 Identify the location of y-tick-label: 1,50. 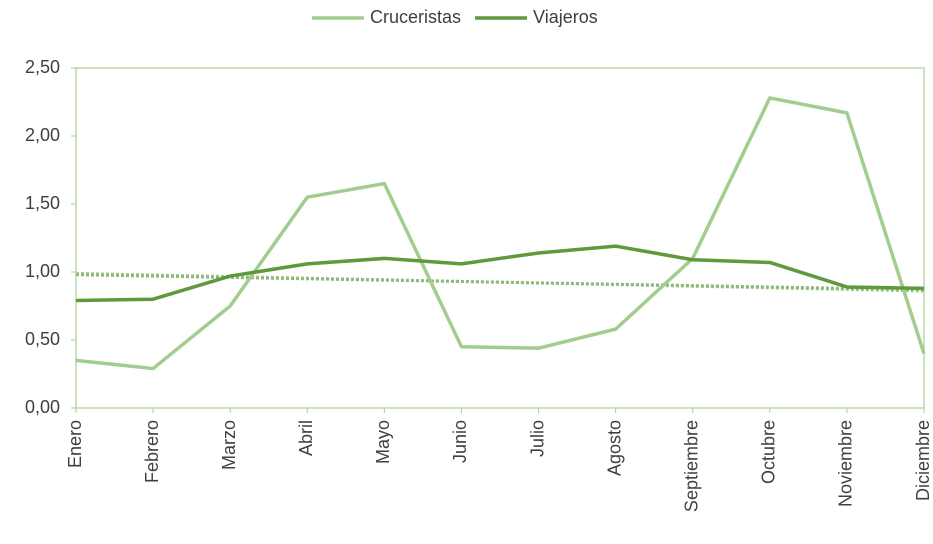
(42, 203).